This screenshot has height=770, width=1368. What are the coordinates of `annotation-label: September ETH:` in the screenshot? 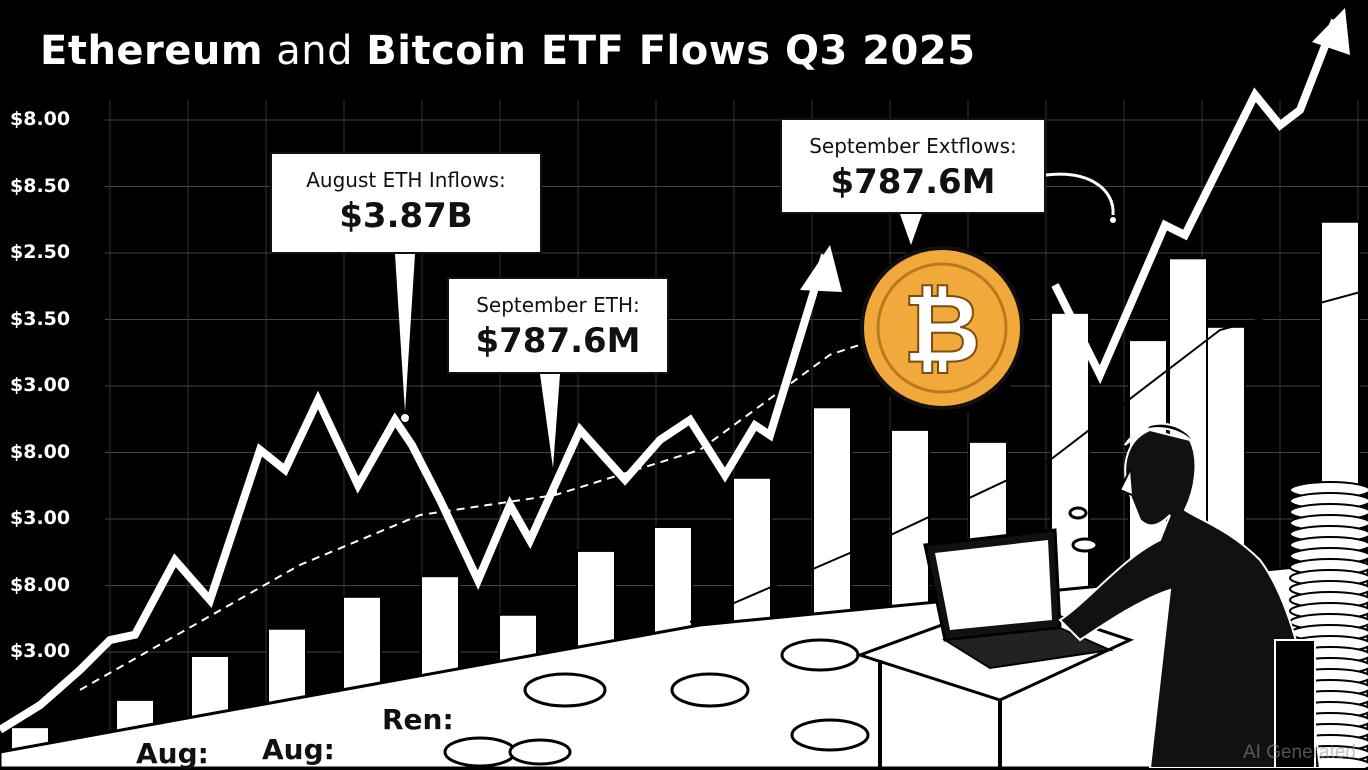 It's located at (558, 305).